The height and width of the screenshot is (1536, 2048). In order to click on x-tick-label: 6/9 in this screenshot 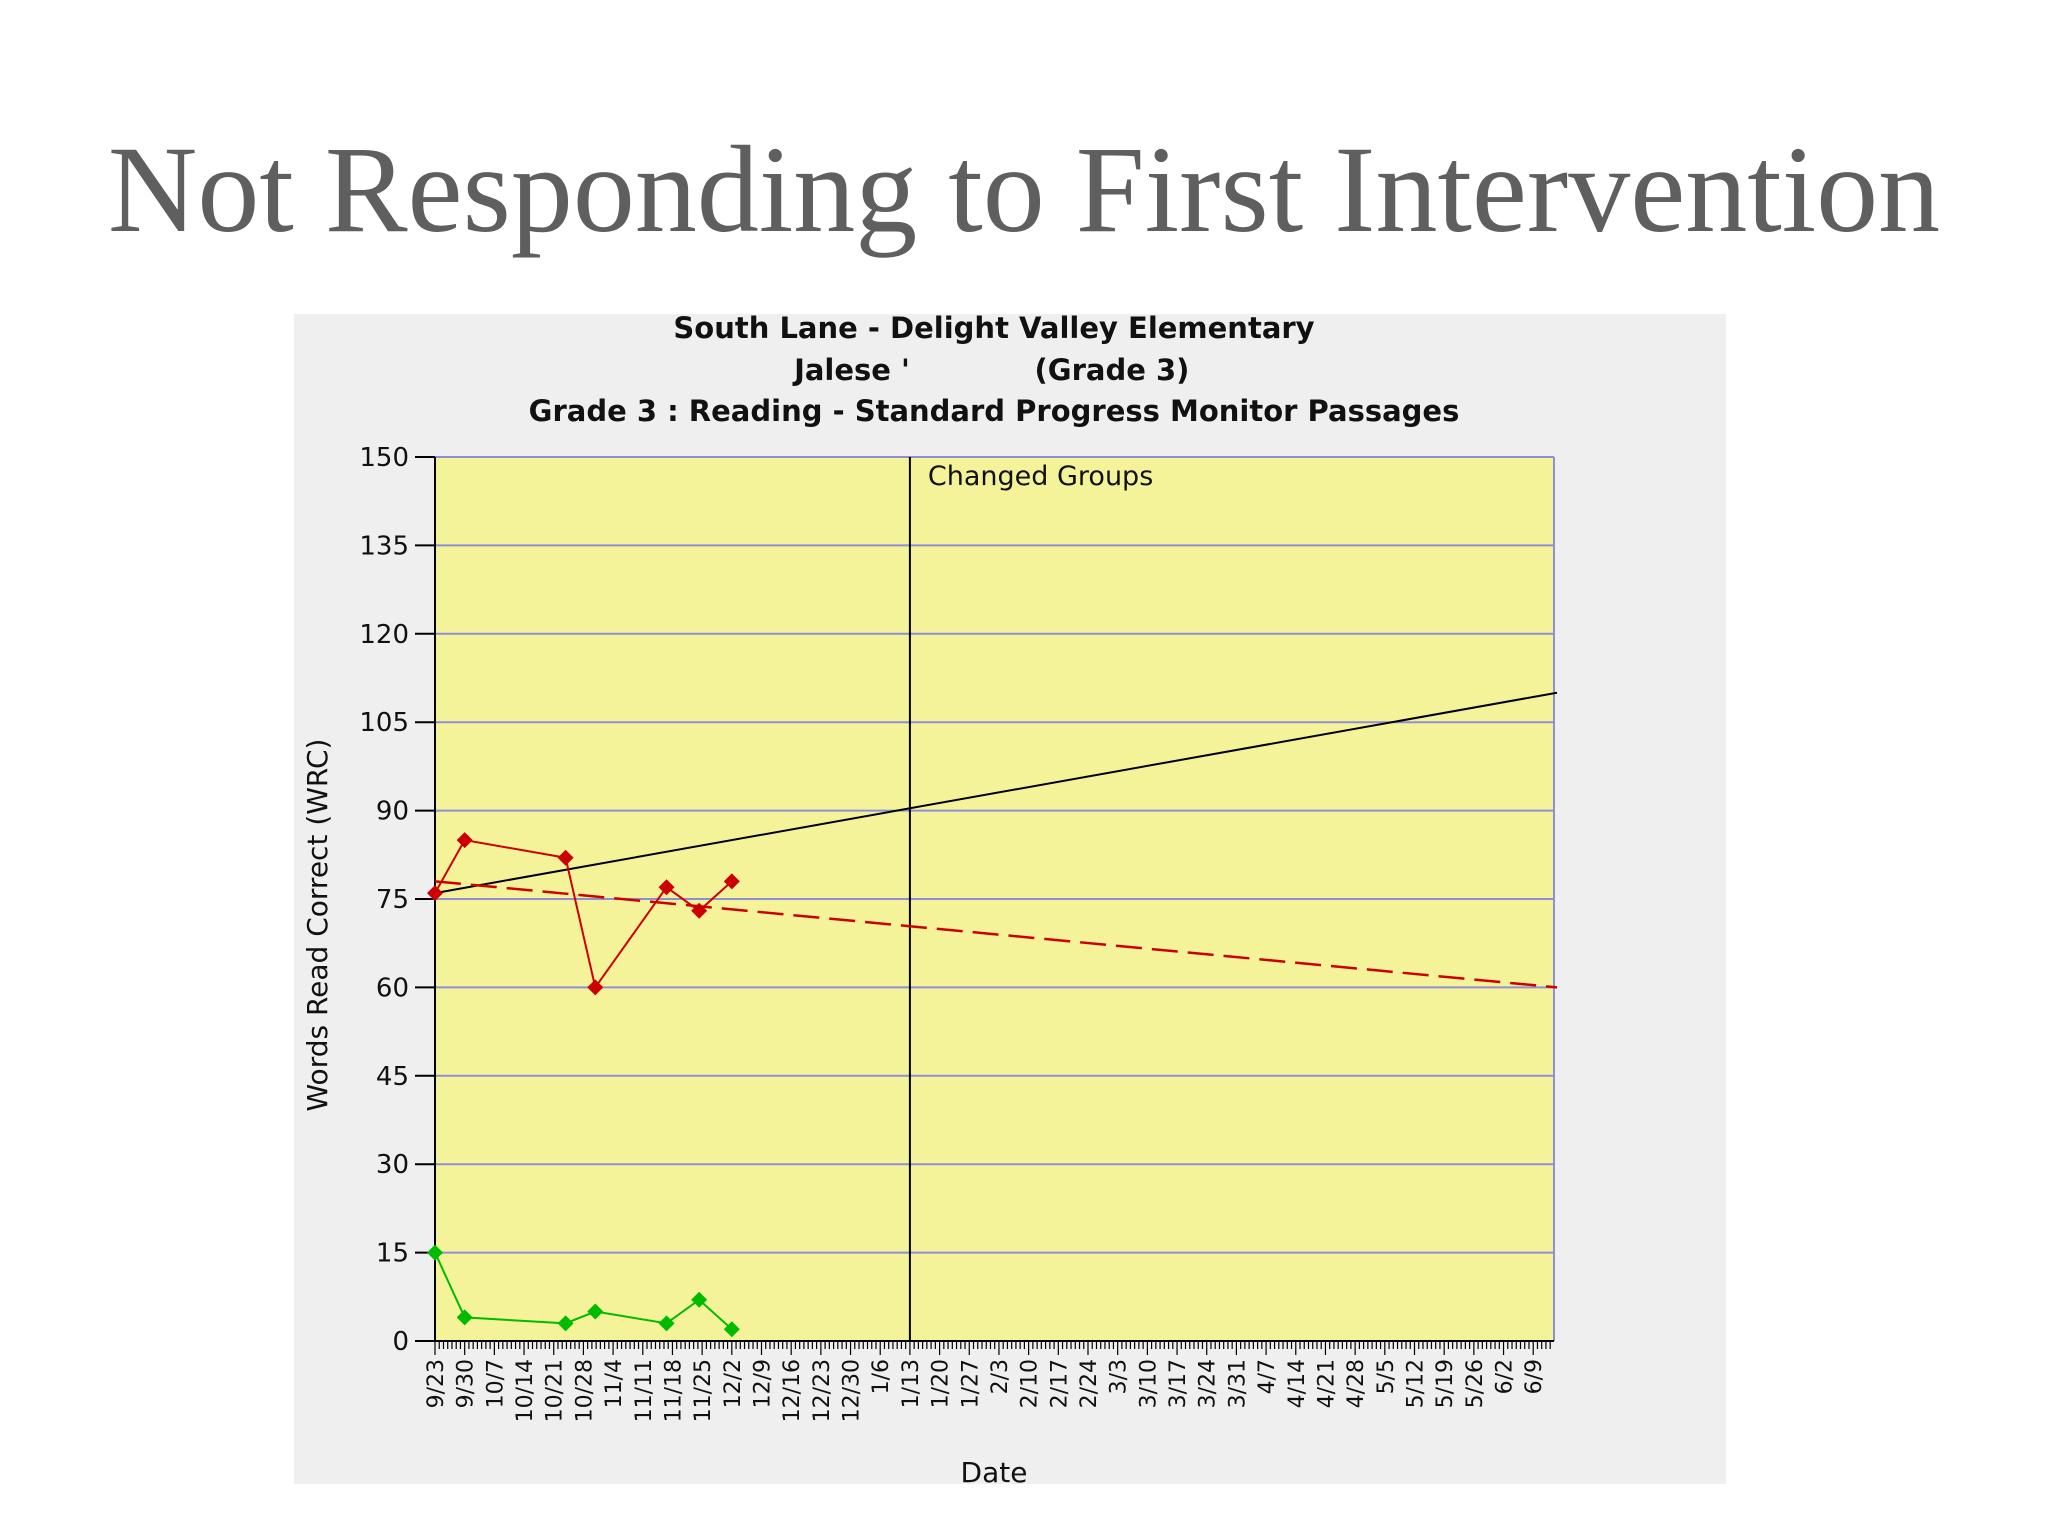, I will do `click(1534, 1376)`.